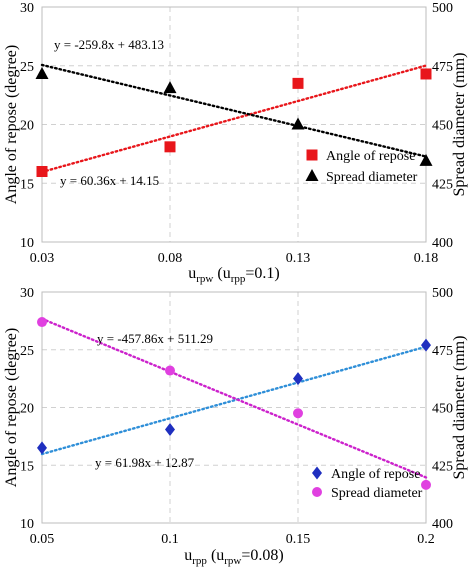 The height and width of the screenshot is (570, 474). I want to click on x-axis-label: urpp (urpw=0.08), so click(233, 557).